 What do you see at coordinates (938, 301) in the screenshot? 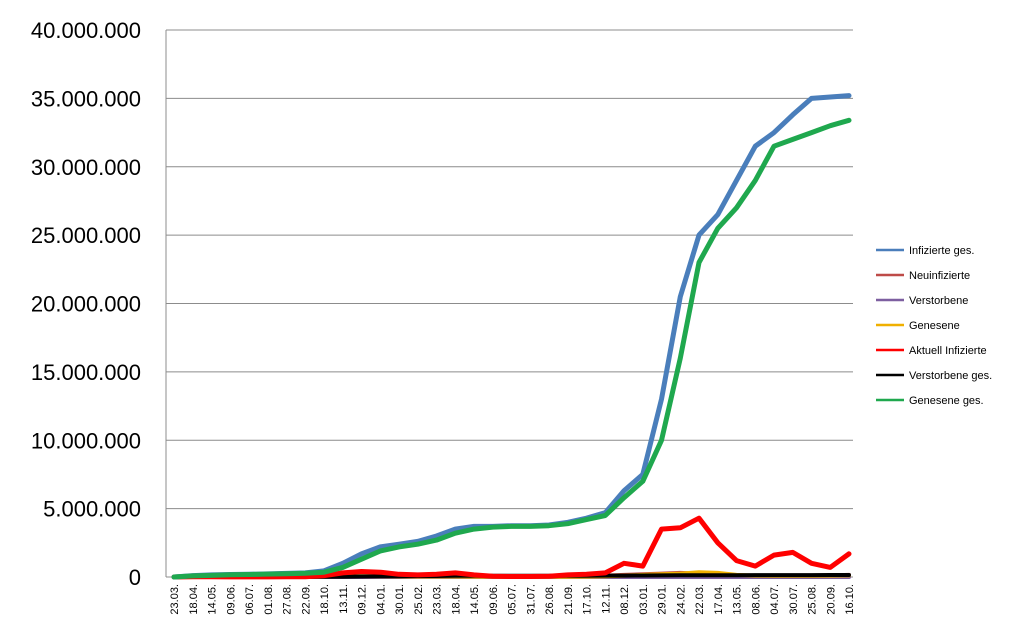
I see `legend-label: Verstorbene` at bounding box center [938, 301].